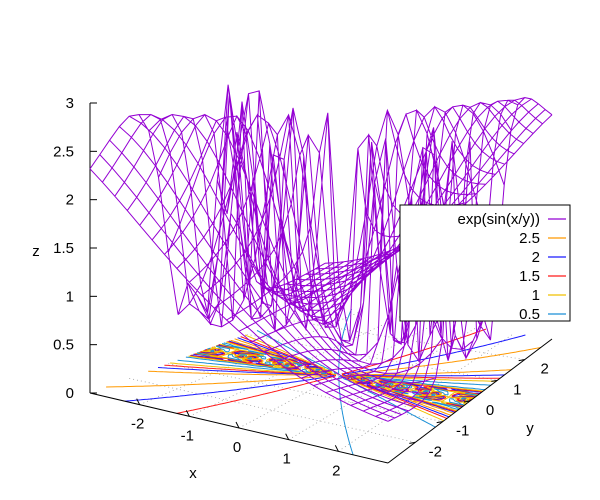 This screenshot has height=500, width=600. What do you see at coordinates (70, 296) in the screenshot?
I see `z-tick-label: 1` at bounding box center [70, 296].